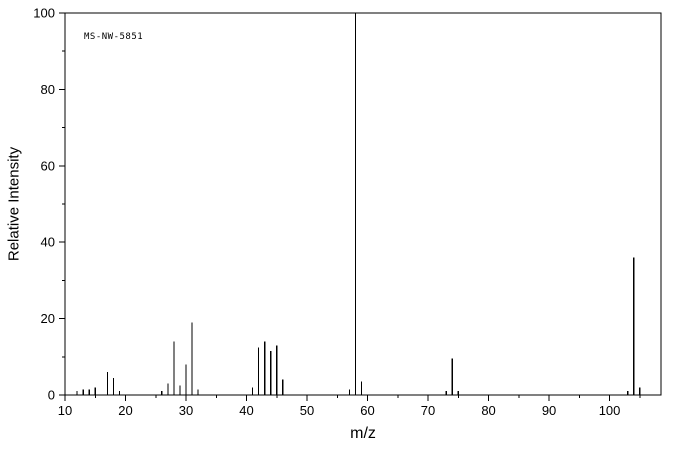 The width and height of the screenshot is (676, 455). What do you see at coordinates (246, 410) in the screenshot?
I see `x-axis-tick-label: 40` at bounding box center [246, 410].